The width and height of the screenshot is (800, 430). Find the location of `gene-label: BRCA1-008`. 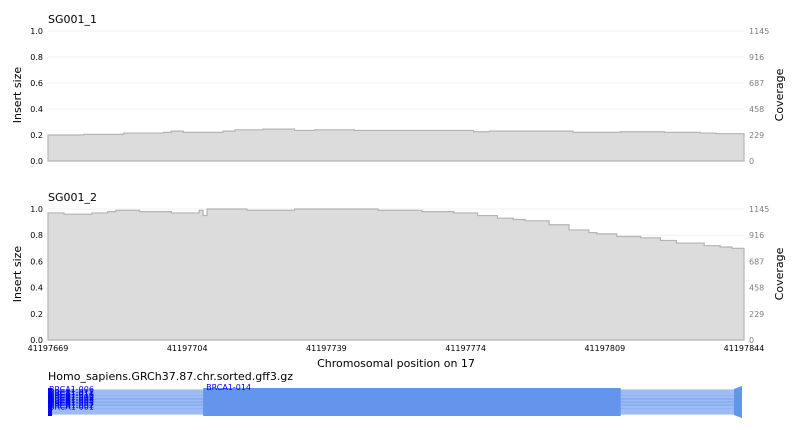

gene-label: BRCA1-008 is located at coordinates (71, 398).